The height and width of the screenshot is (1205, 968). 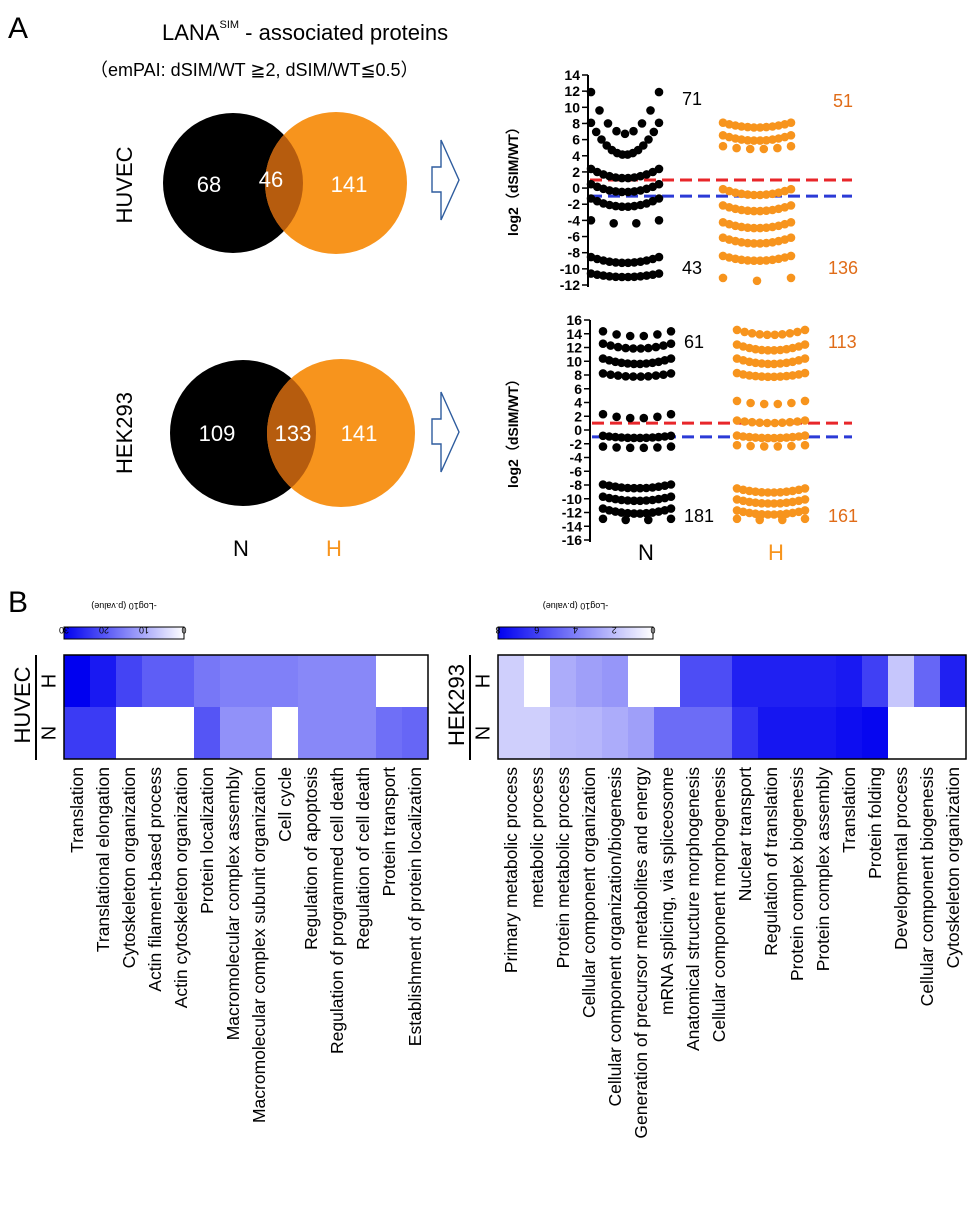 What do you see at coordinates (415, 906) in the screenshot?
I see `heatmap-category-label: Establishment of protein localization` at bounding box center [415, 906].